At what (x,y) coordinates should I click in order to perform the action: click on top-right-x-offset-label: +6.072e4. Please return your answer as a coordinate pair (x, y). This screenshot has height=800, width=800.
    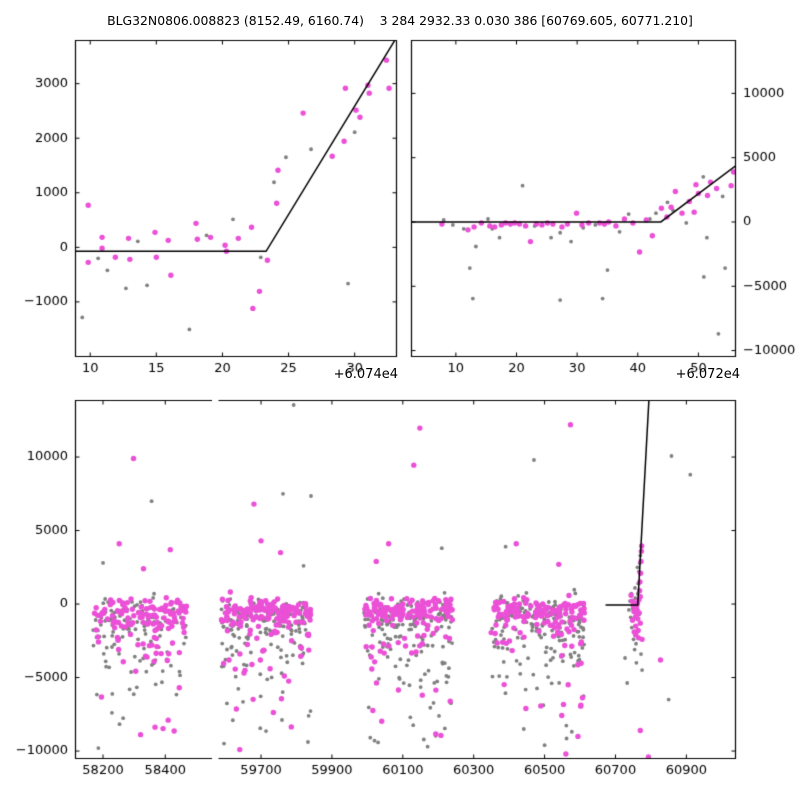
    Looking at the image, I should click on (707, 374).